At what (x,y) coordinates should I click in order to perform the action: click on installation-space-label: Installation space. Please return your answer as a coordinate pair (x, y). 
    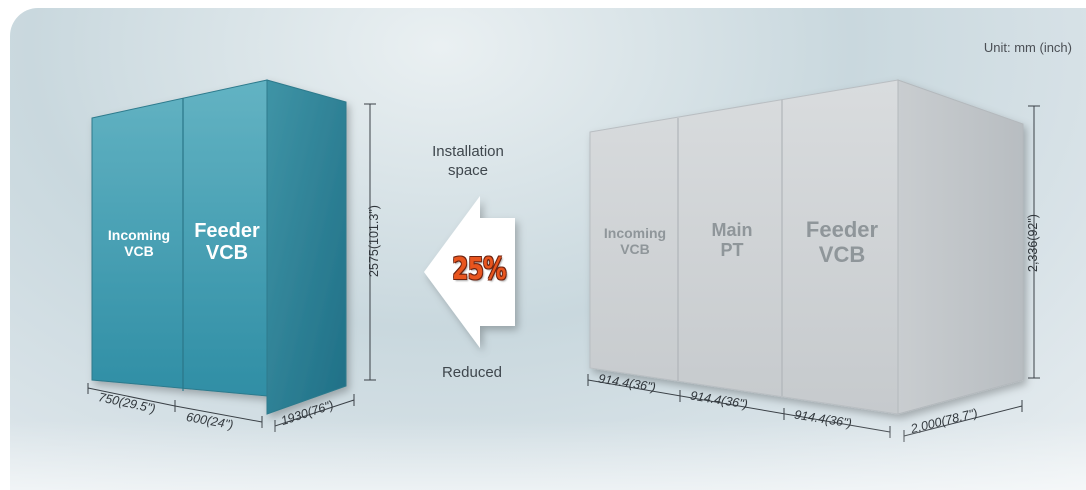
    Looking at the image, I should click on (468, 162).